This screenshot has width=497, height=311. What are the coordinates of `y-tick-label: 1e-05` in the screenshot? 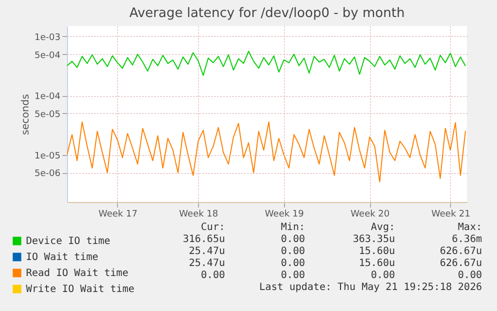 It's located at (47, 156).